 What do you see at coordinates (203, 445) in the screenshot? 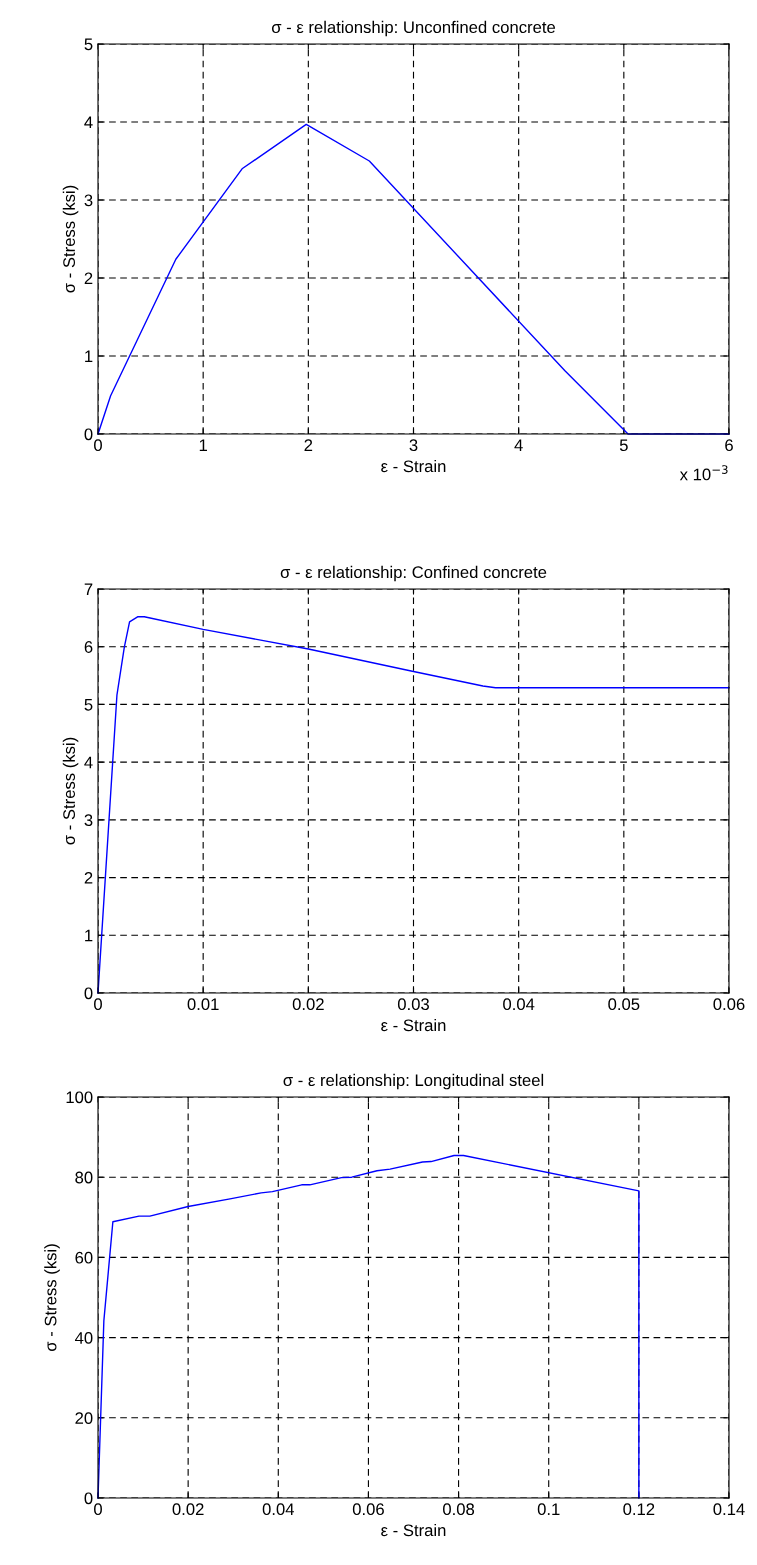
I see `x-tick-label: 1` at bounding box center [203, 445].